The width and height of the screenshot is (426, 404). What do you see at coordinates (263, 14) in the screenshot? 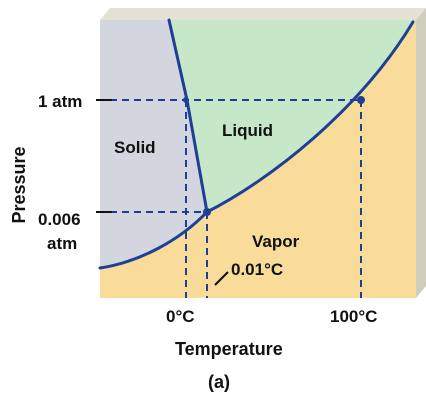
I see `box-top-face` at bounding box center [263, 14].